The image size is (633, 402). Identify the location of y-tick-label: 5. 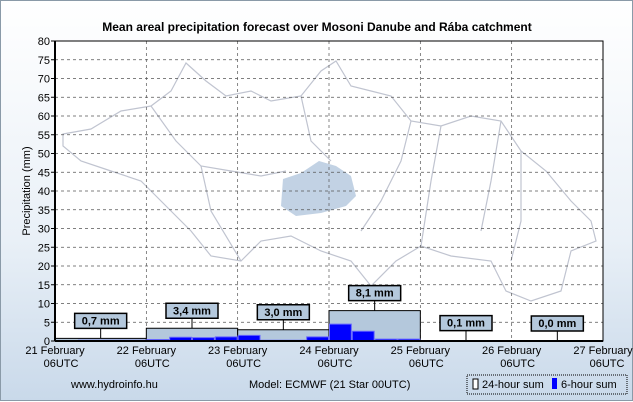
(47, 323).